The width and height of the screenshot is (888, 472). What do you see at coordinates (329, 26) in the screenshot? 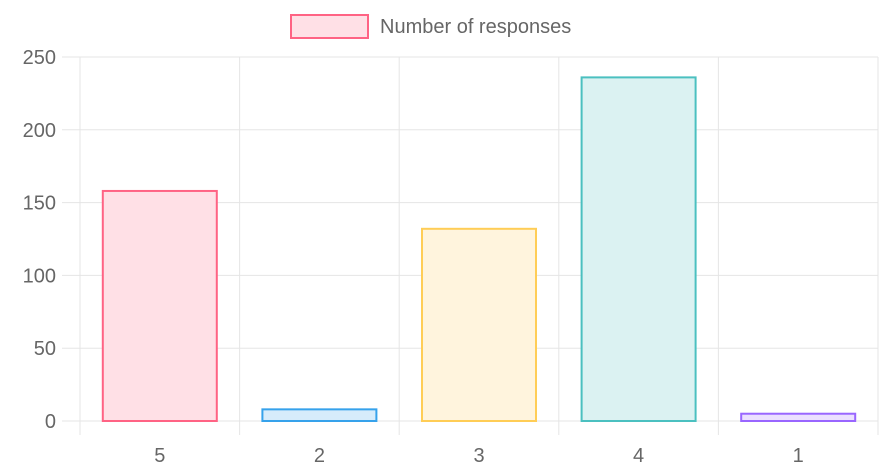
I see `legend-swatch` at bounding box center [329, 26].